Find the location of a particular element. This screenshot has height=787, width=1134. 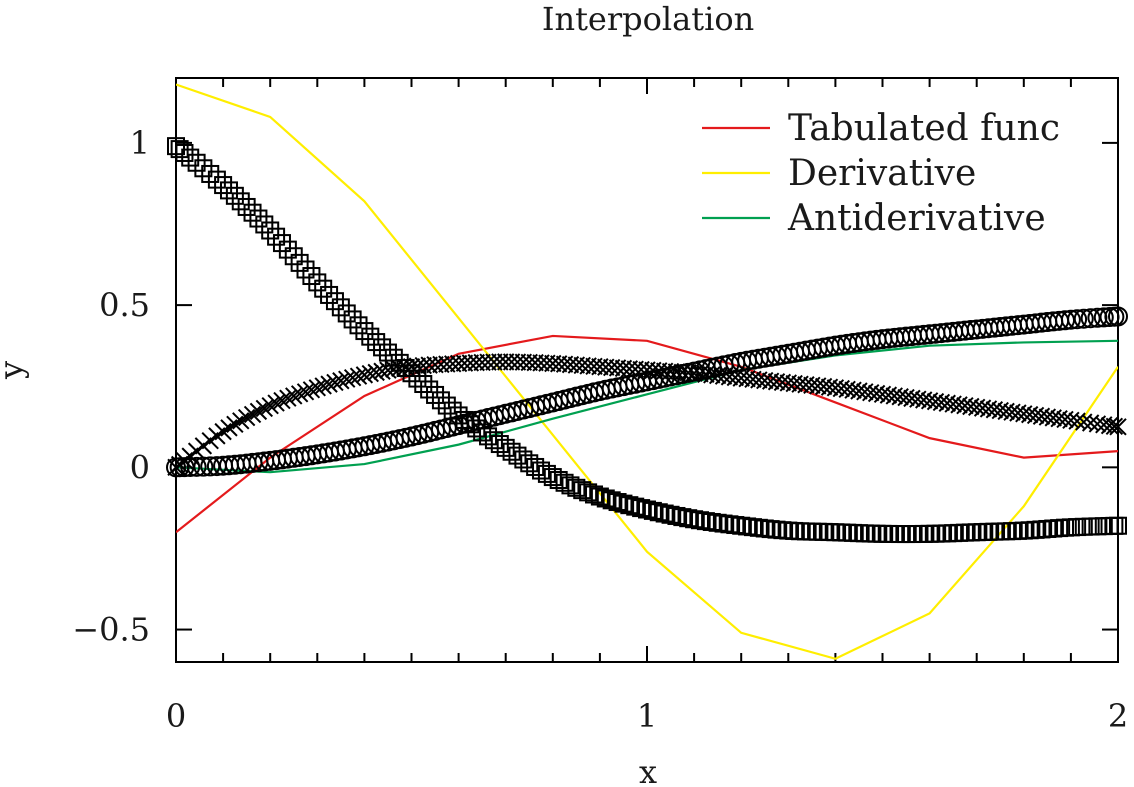

x-tick-label: 1 is located at coordinates (647, 716).